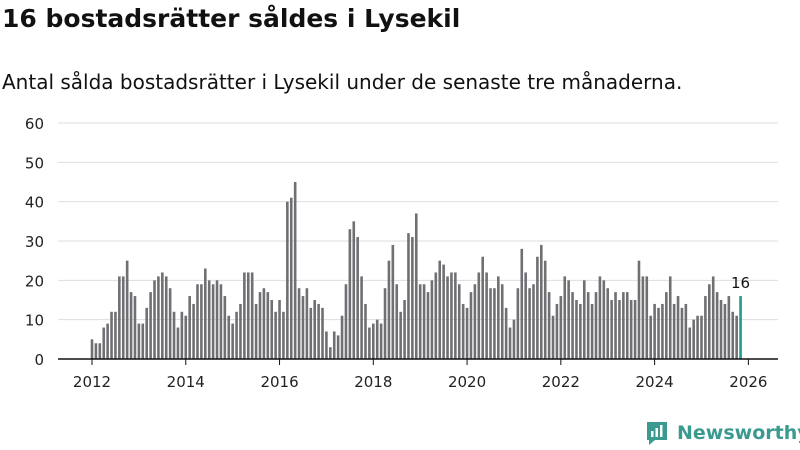 This screenshot has width=800, height=450. I want to click on x-tick-label: 2016, so click(279, 382).